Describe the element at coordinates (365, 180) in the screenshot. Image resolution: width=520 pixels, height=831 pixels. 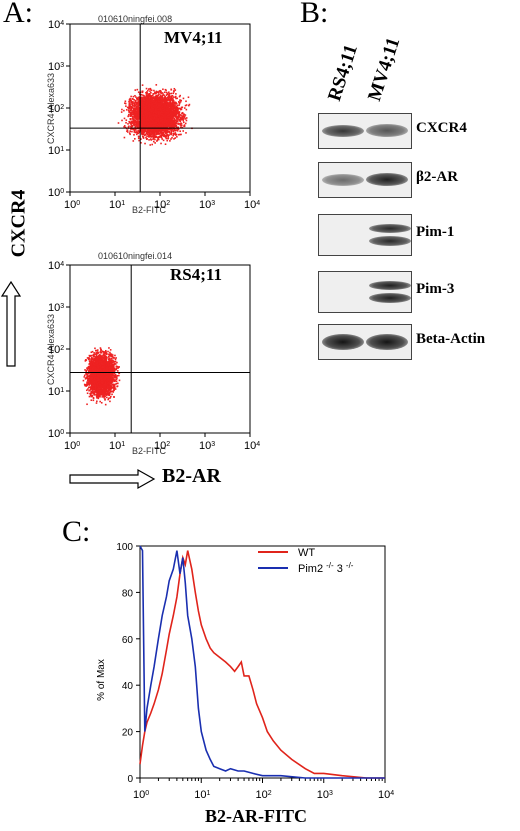
I see `blot--2-ar` at that location.